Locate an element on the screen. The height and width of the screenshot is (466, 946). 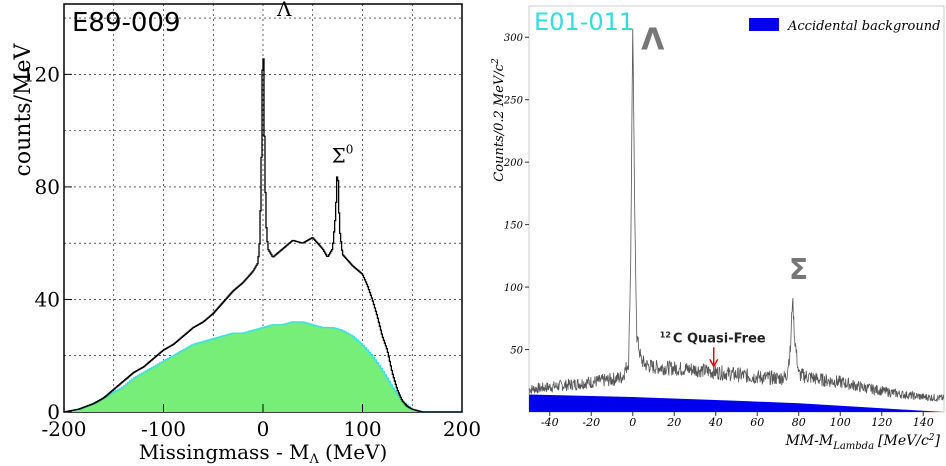
right-x-axis-label-unit: [MeV/c is located at coordinates (903, 441).